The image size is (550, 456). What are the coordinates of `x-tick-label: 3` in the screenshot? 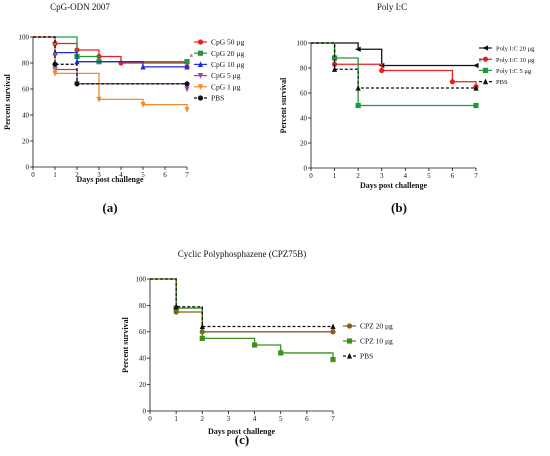 It's located at (99, 175).